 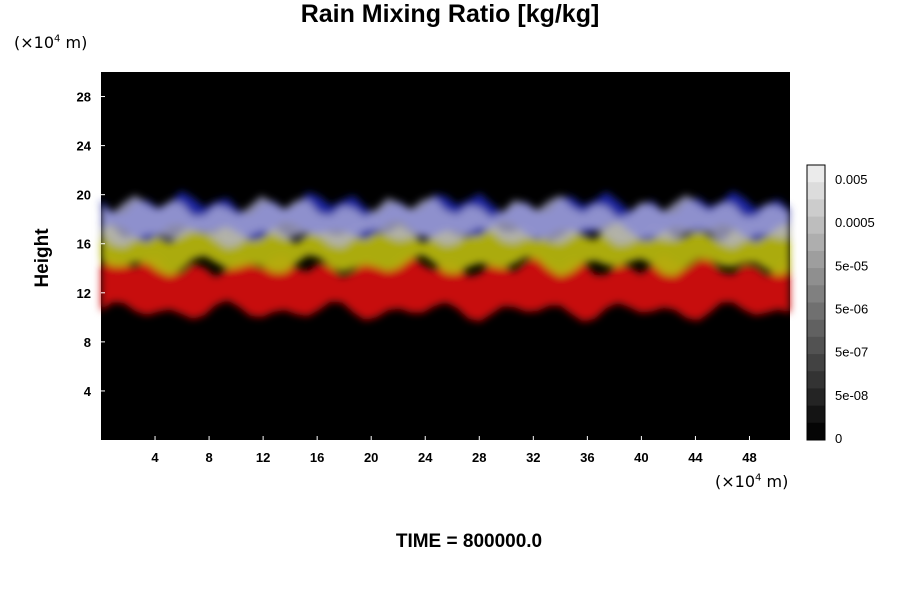 What do you see at coordinates (851, 265) in the screenshot?
I see `colorbar-label: 5e-05` at bounding box center [851, 265].